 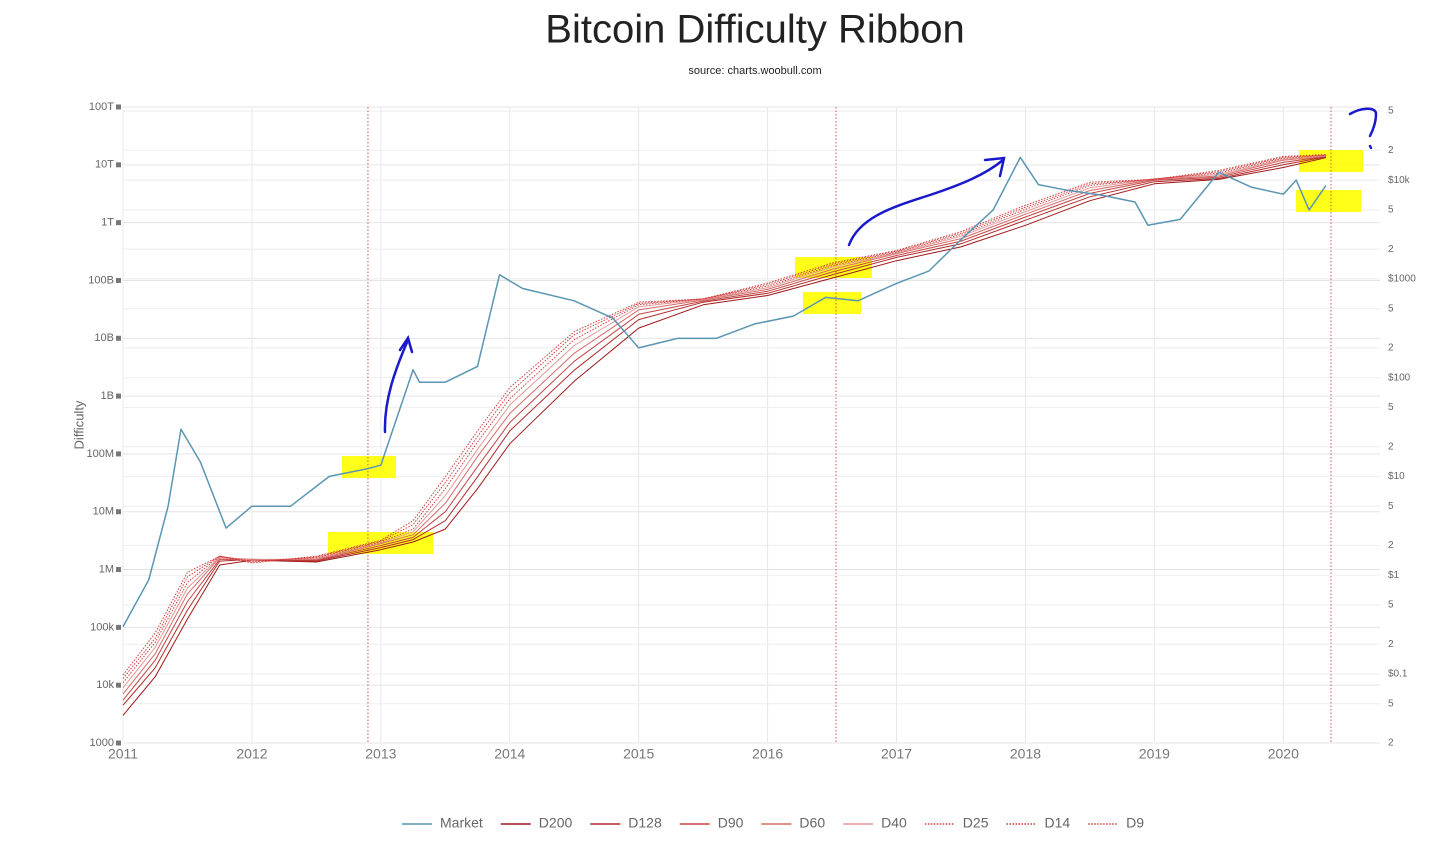 What do you see at coordinates (1135, 823) in the screenshot?
I see `legend-label: D9` at bounding box center [1135, 823].